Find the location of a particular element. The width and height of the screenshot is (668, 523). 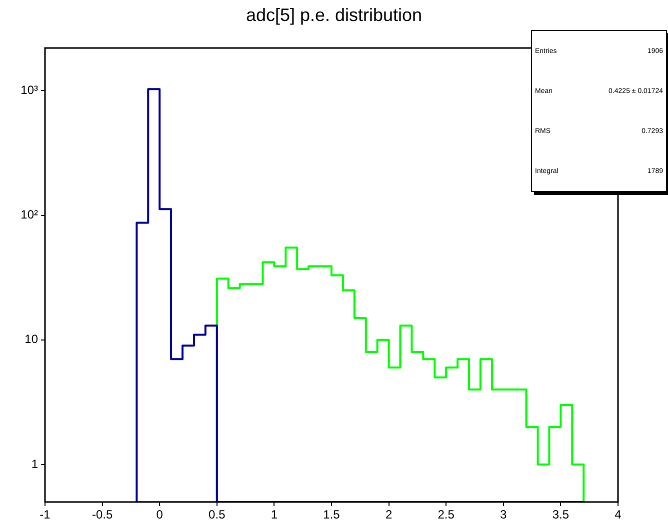

y-tick-label: 1 is located at coordinates (34, 463).